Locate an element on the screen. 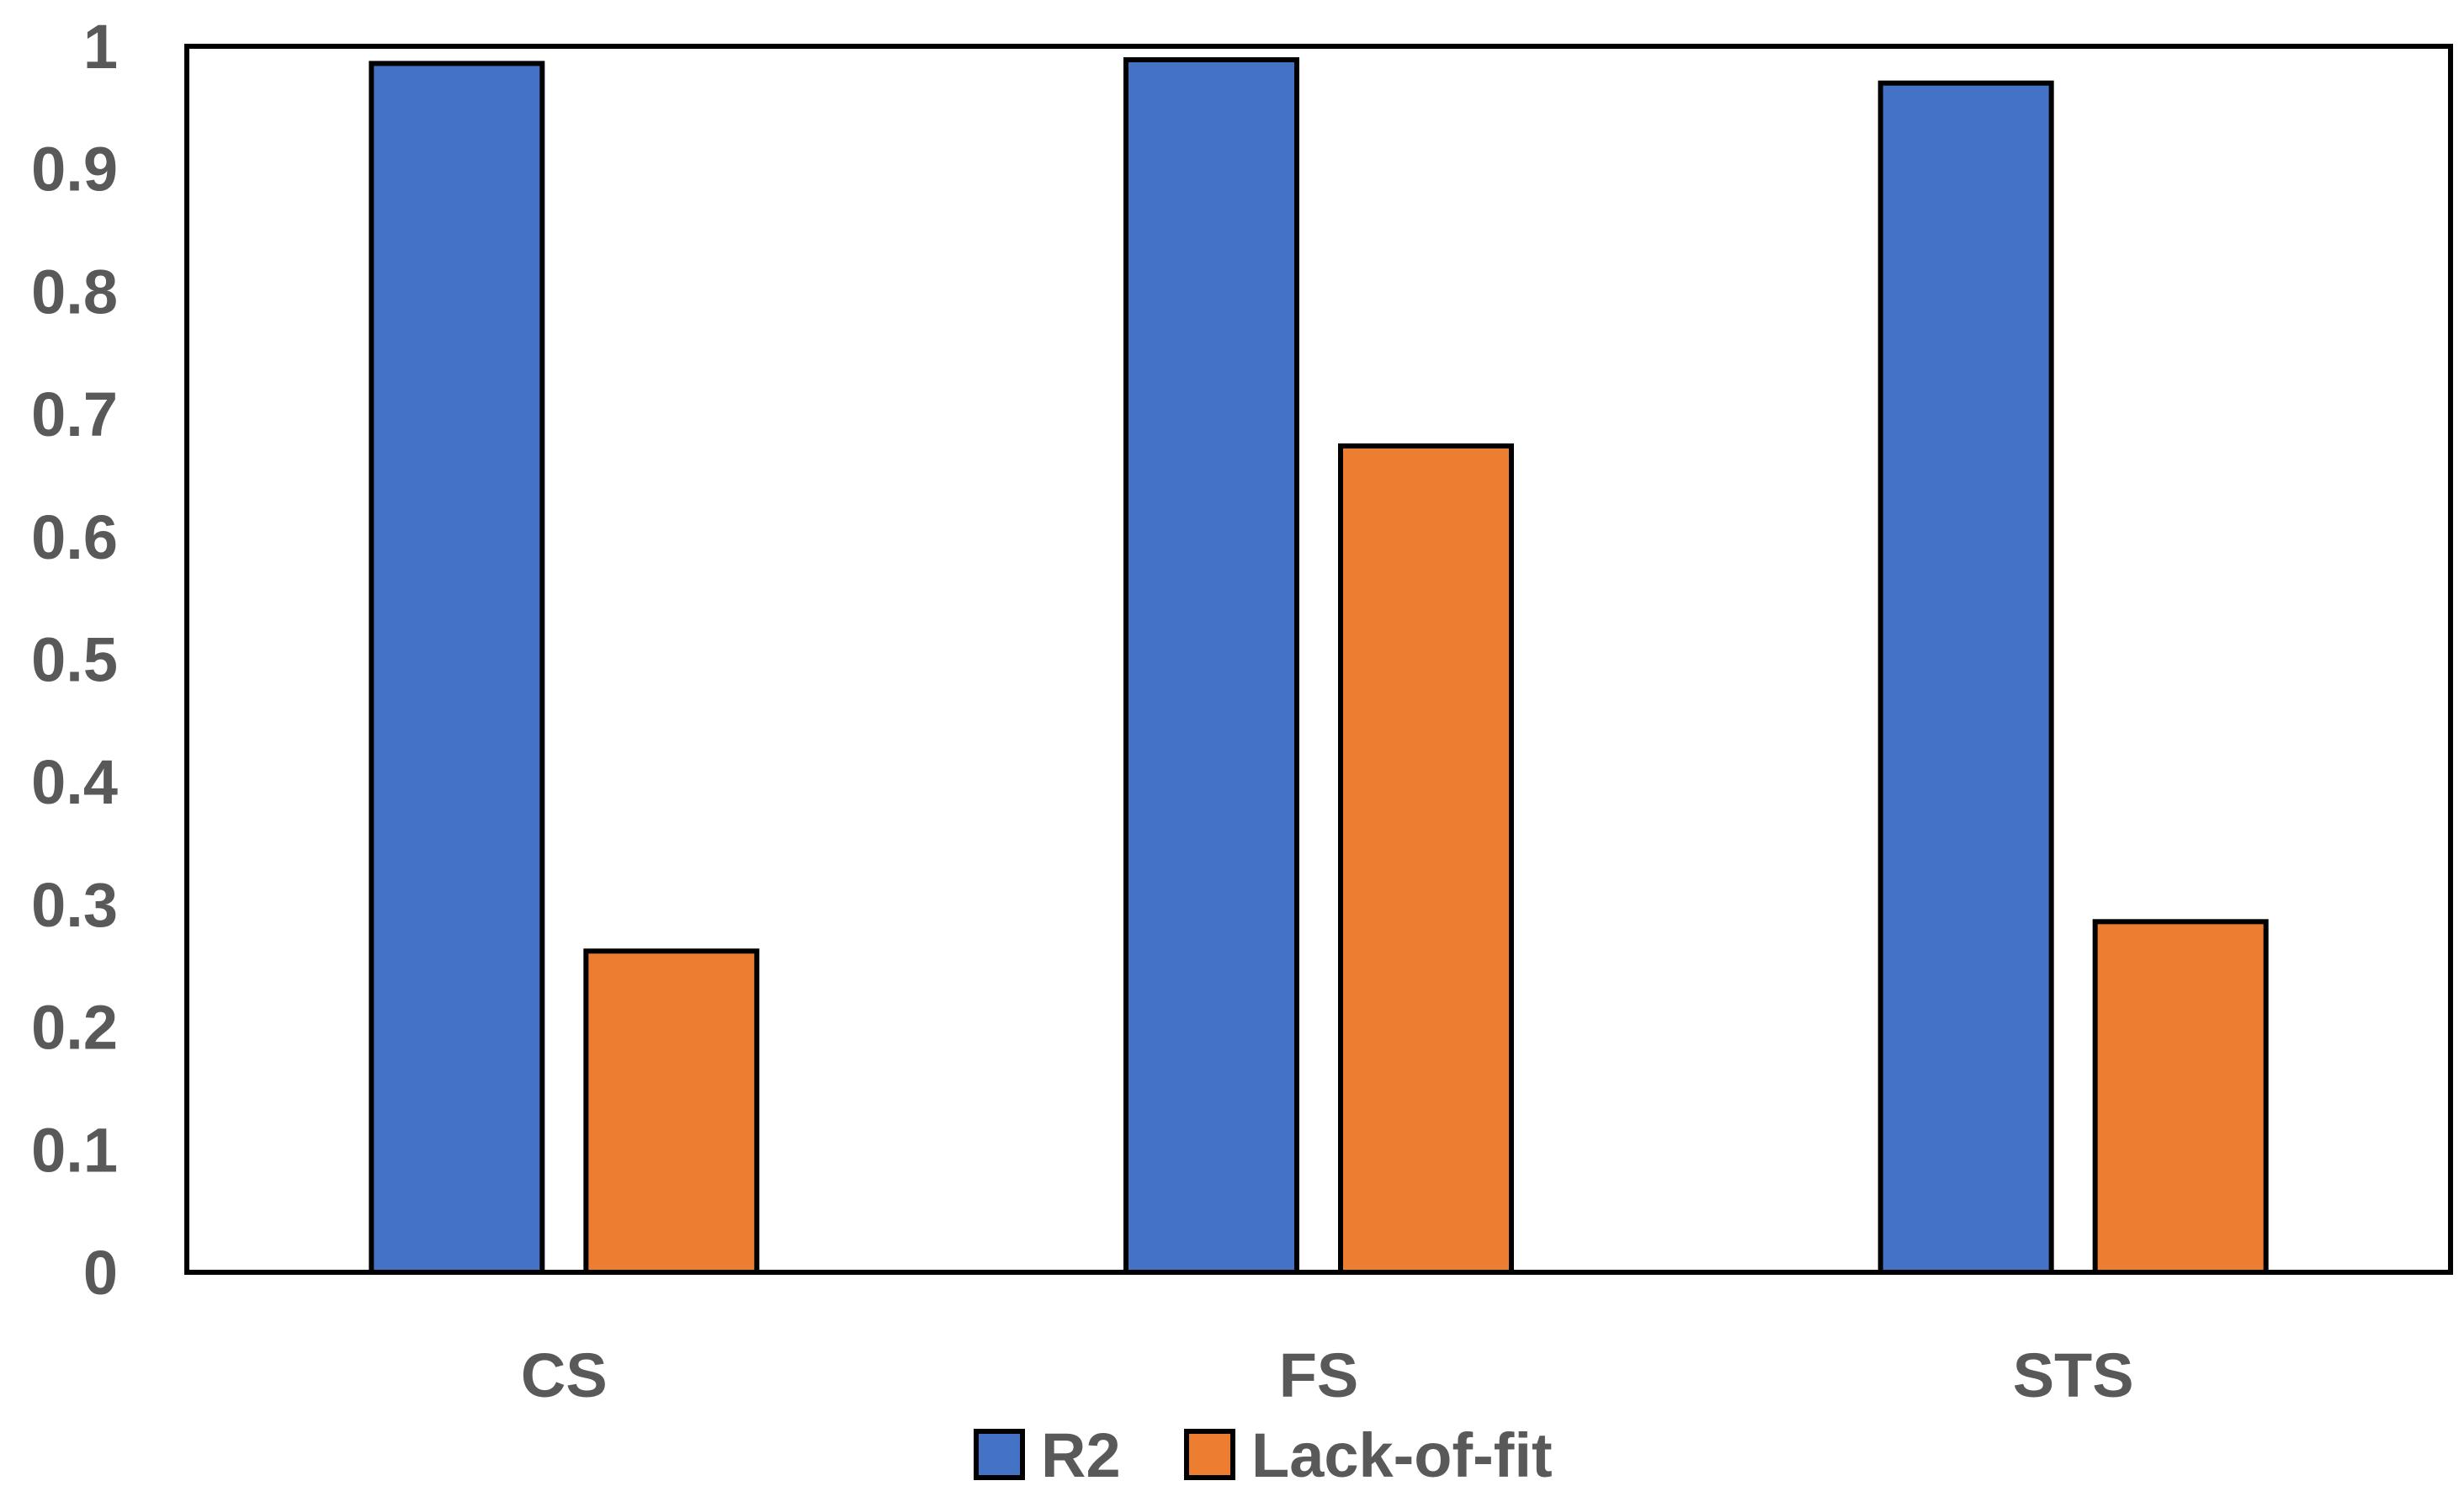 This screenshot has height=1502, width=2464. y-tick-label: 0.2 is located at coordinates (74, 1028).